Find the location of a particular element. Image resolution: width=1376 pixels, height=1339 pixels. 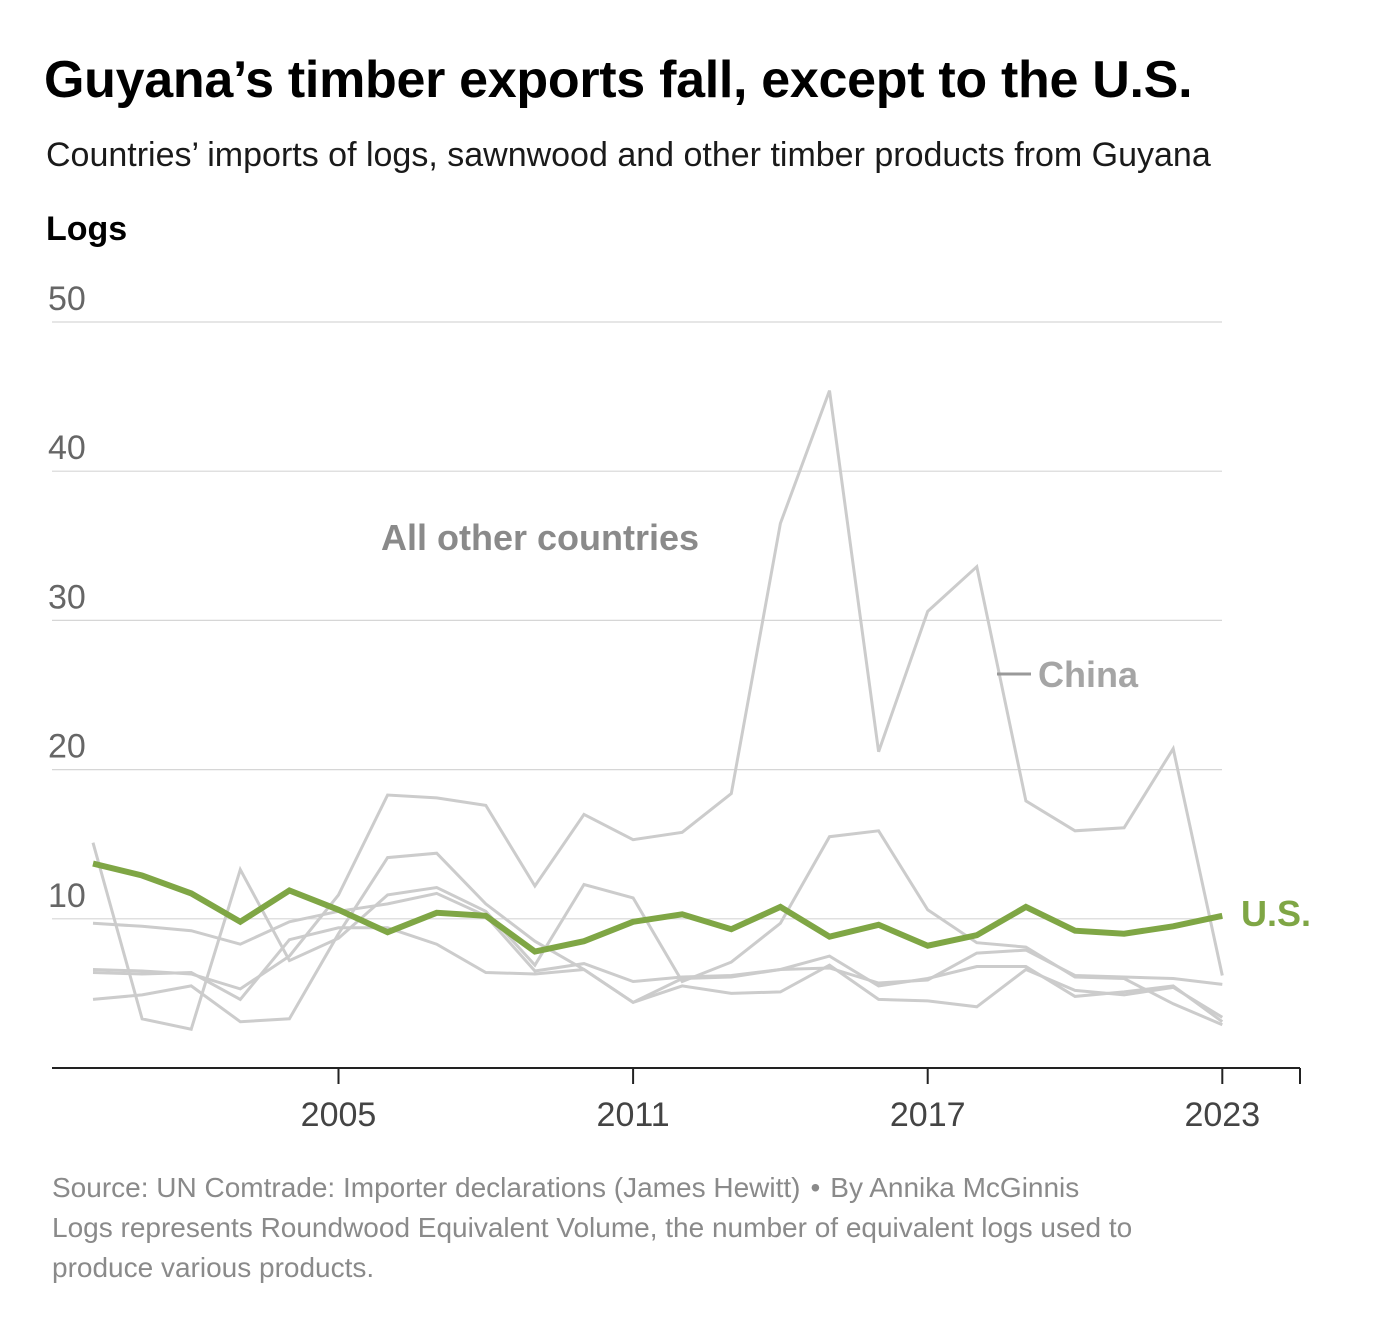

y-axis-title: Logs is located at coordinates (87, 229).